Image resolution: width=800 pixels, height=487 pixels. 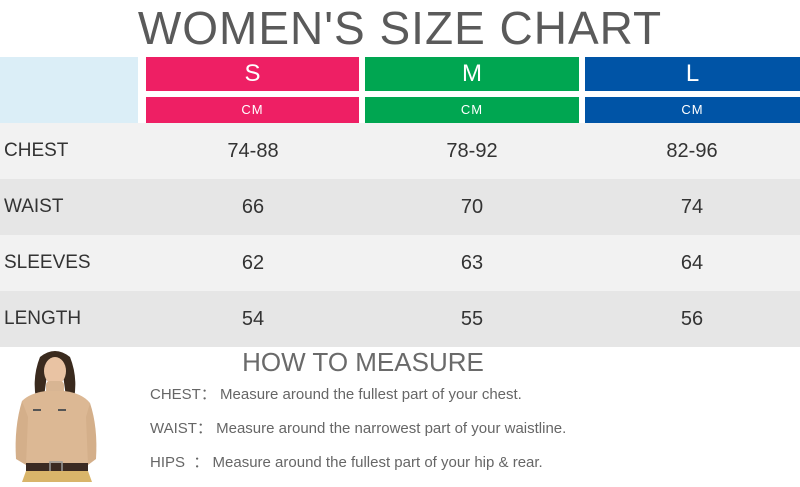 I want to click on how-to-measure-title: HOW TO MEASURE, so click(x=363, y=362).